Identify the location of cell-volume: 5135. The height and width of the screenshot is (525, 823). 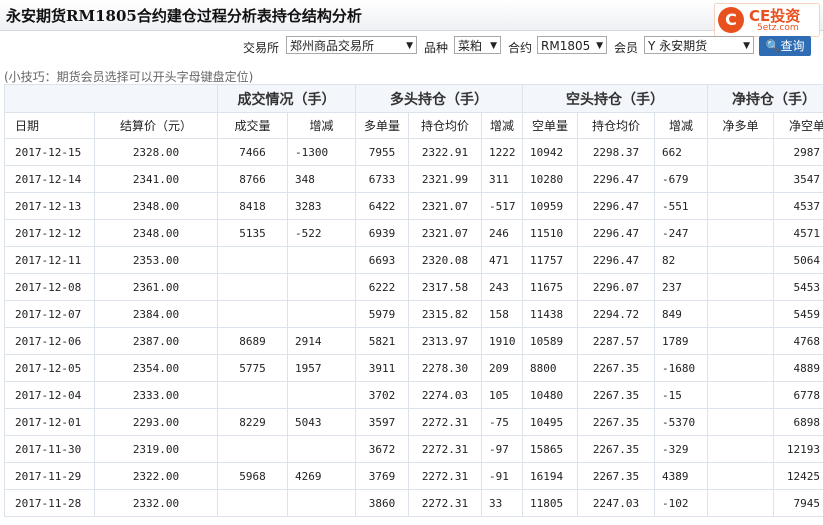
(252, 233).